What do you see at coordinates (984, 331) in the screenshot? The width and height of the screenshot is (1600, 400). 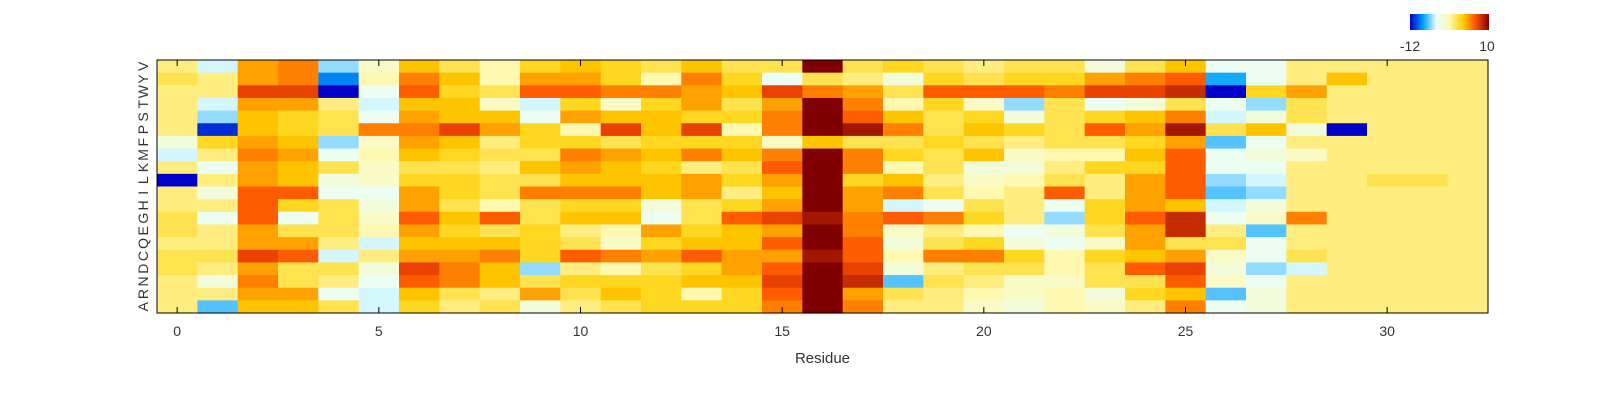 I see `x-tick-label-20: 20` at bounding box center [984, 331].